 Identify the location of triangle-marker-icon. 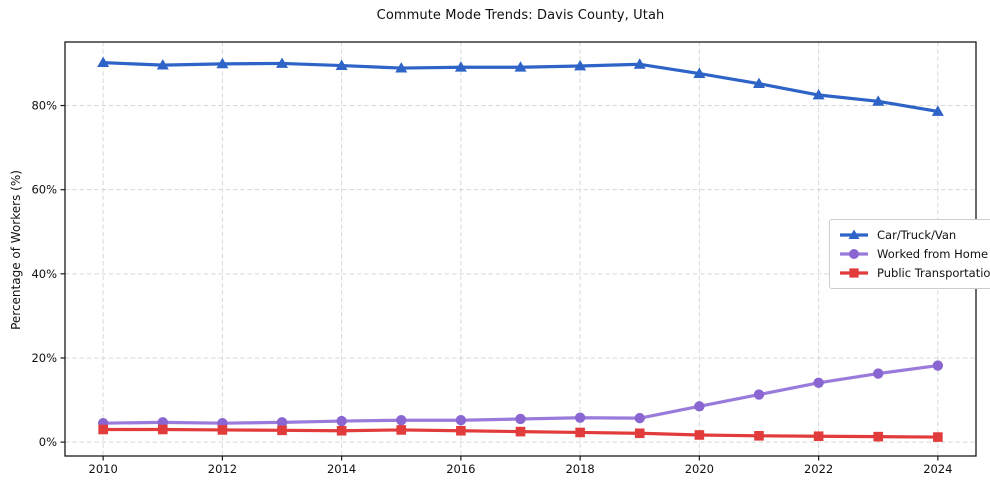
(854, 234).